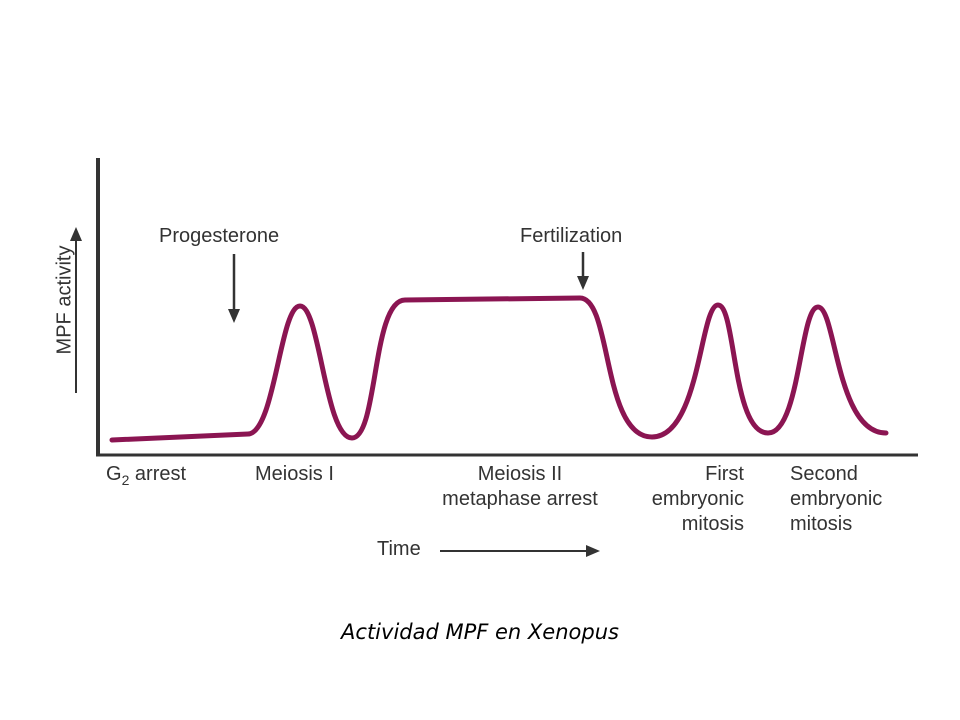 The width and height of the screenshot is (960, 720). Describe the element at coordinates (520, 487) in the screenshot. I see `phase-meiosis-2: Meiosis II metaphase arrest` at that location.